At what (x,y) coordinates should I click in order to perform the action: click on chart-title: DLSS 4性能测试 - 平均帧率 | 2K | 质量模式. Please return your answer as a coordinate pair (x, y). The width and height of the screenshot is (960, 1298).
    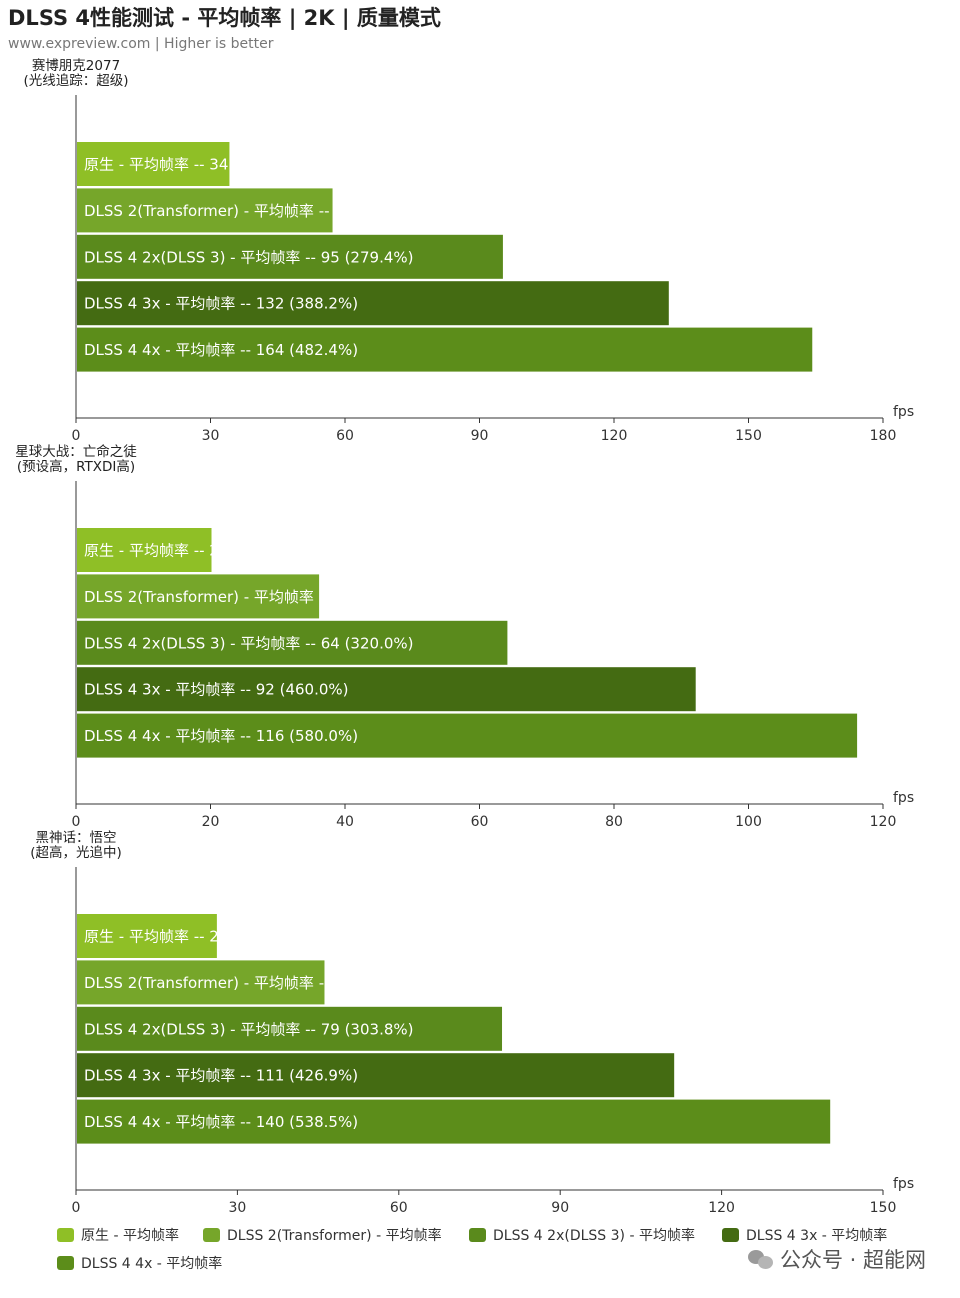
    Looking at the image, I should click on (224, 18).